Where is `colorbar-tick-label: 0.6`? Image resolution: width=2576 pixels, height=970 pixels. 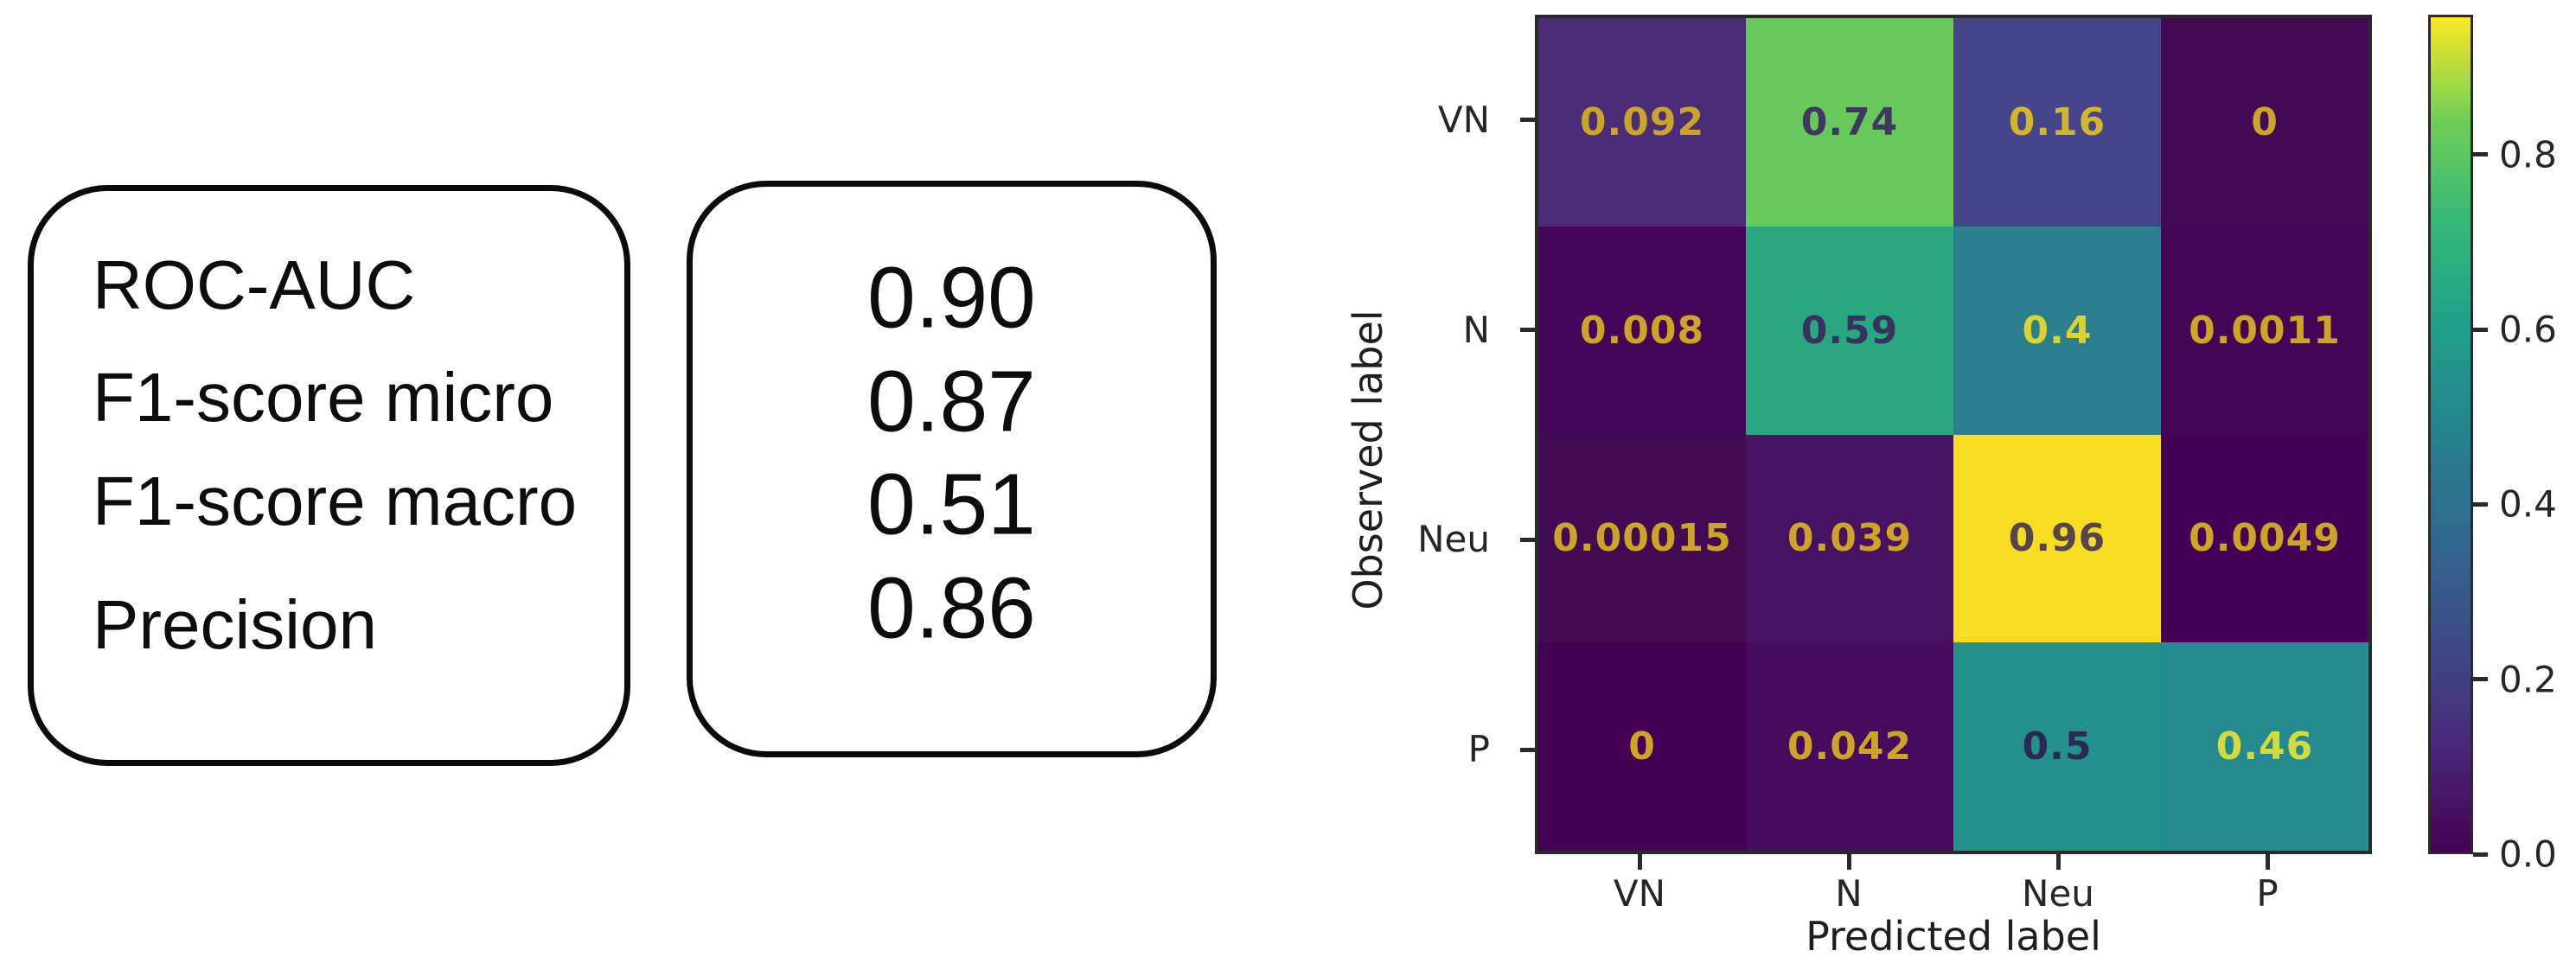
colorbar-tick-label: 0.6 is located at coordinates (2528, 329).